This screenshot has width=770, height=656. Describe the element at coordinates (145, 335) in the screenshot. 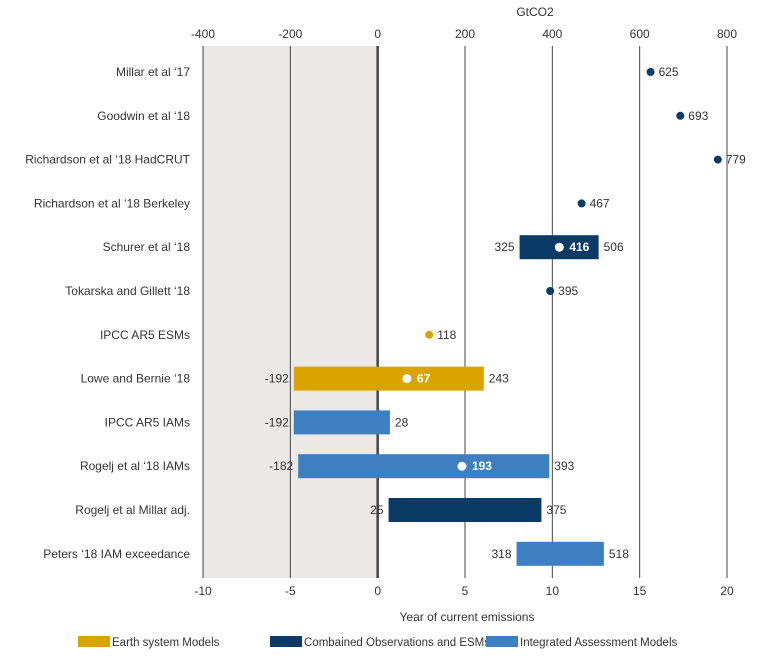

I see `category-label: IPCC AR5 ESMs` at that location.